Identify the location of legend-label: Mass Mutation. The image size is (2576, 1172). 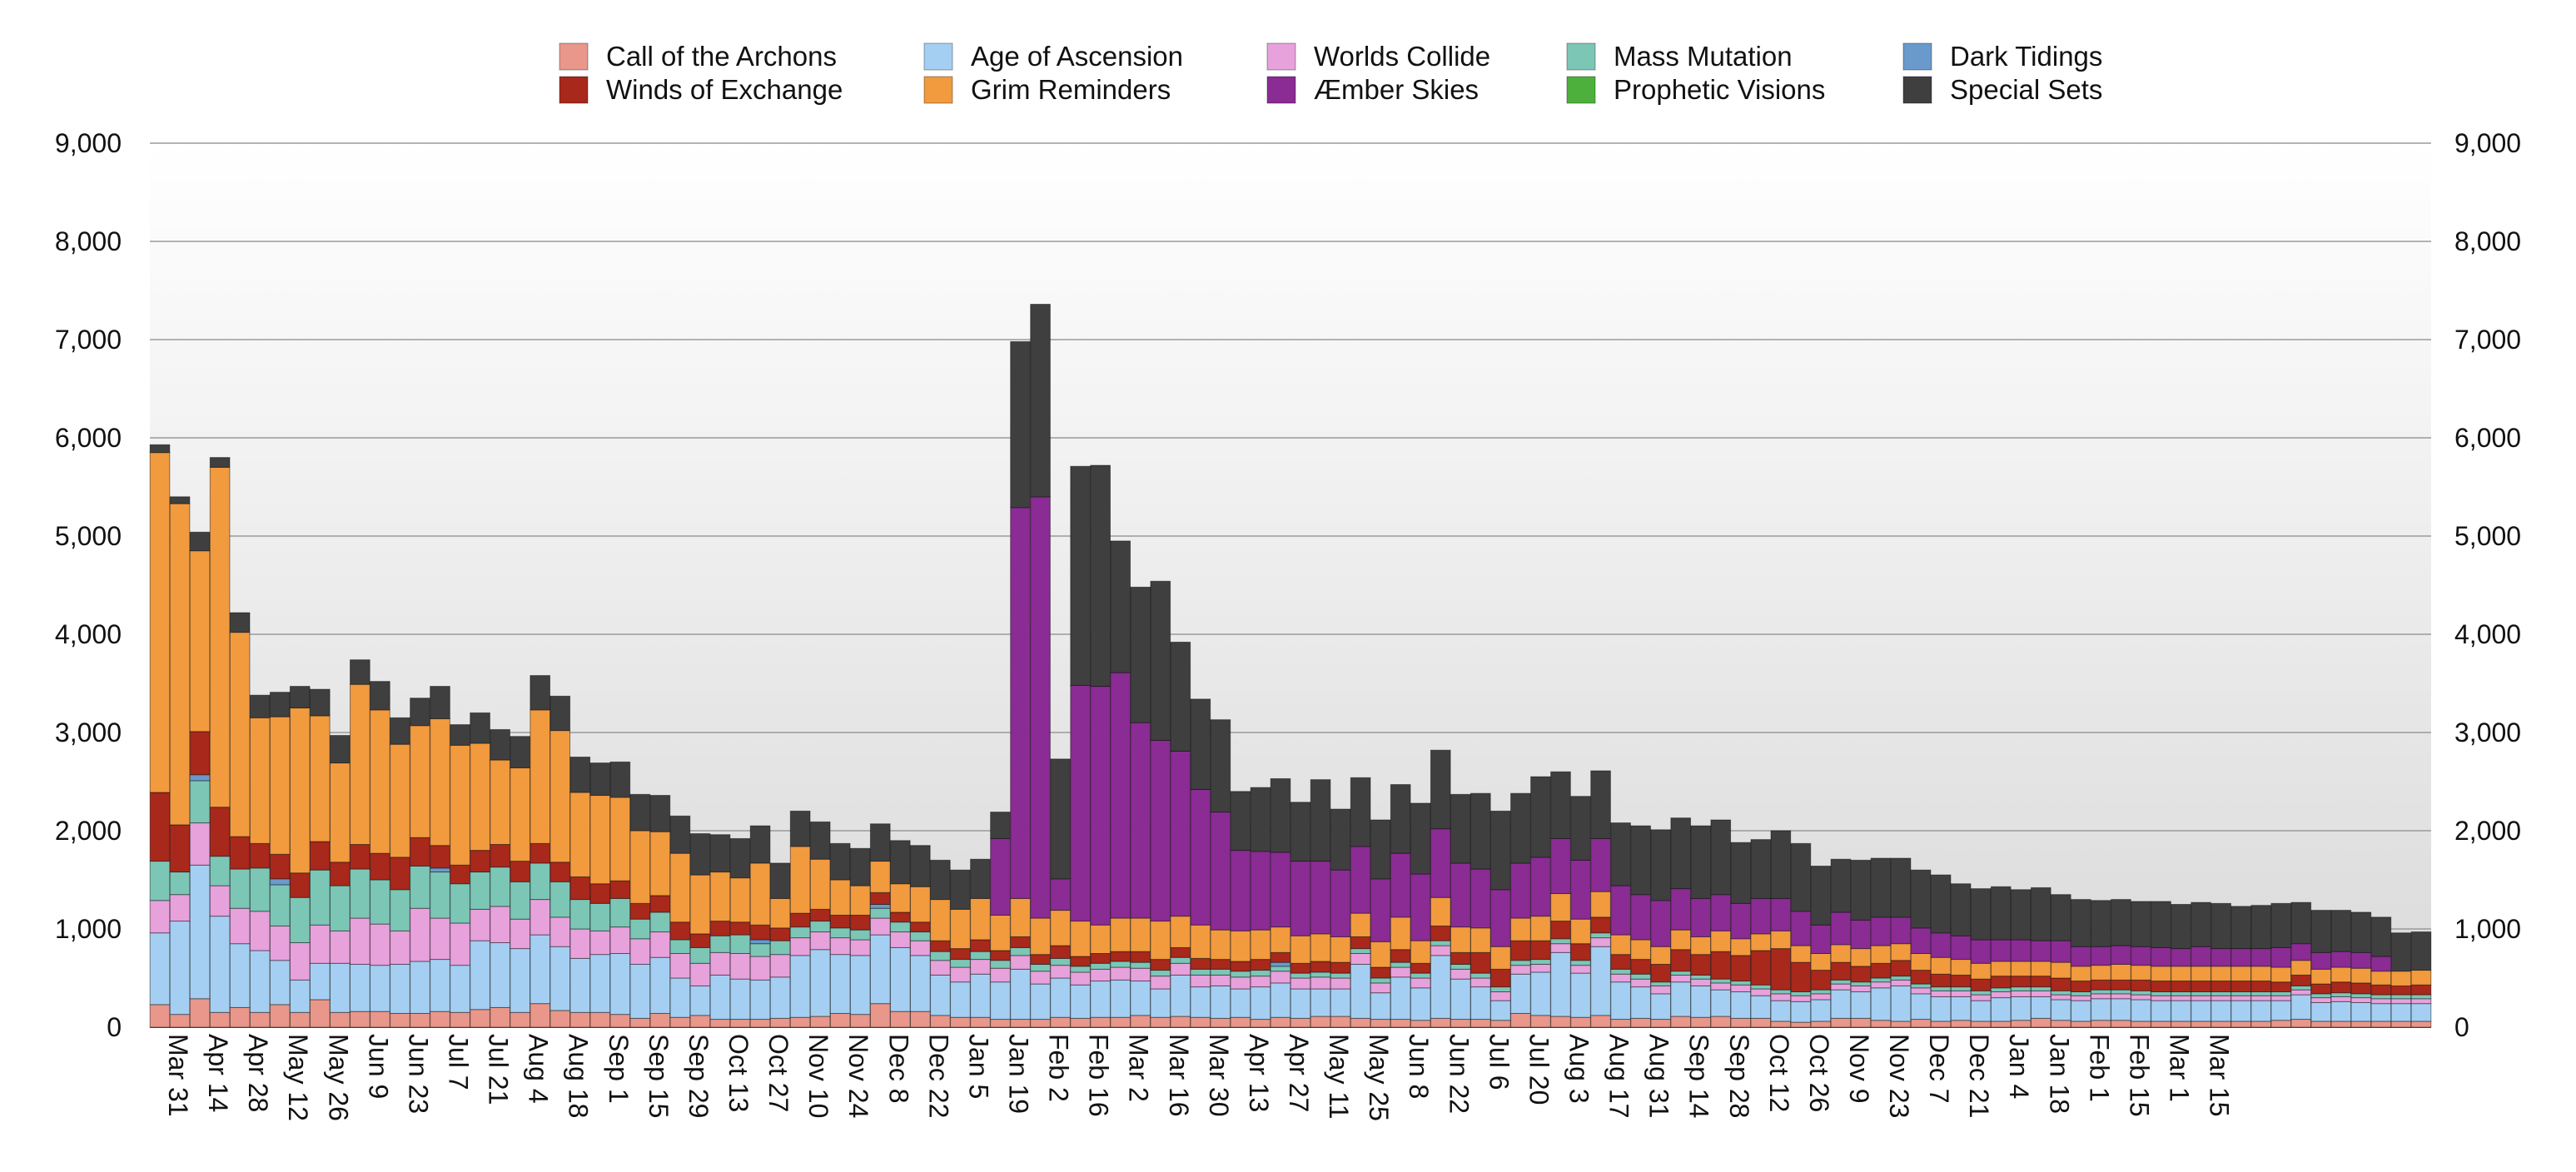
(1703, 57).